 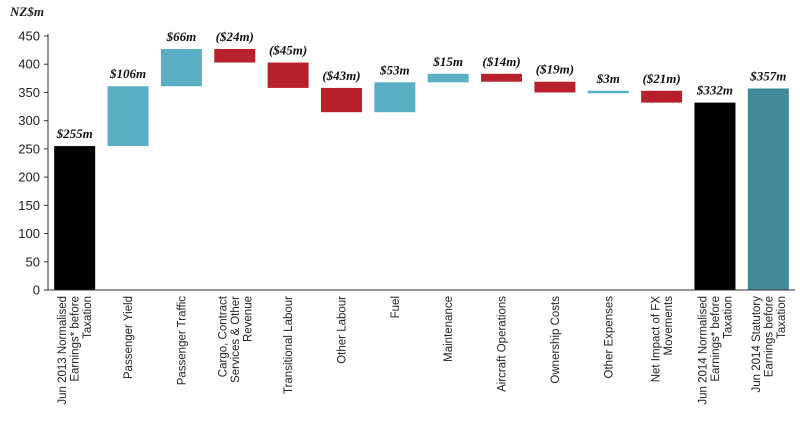 I want to click on x-tick-line: Cargo, Contract, so click(x=223, y=336).